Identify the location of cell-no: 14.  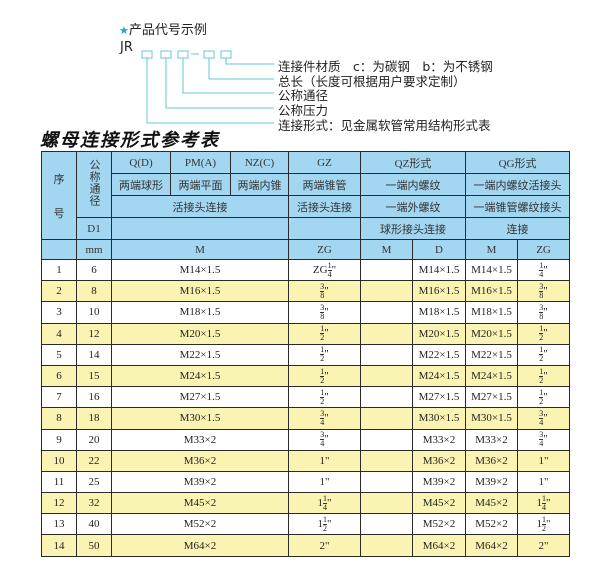
(59, 545).